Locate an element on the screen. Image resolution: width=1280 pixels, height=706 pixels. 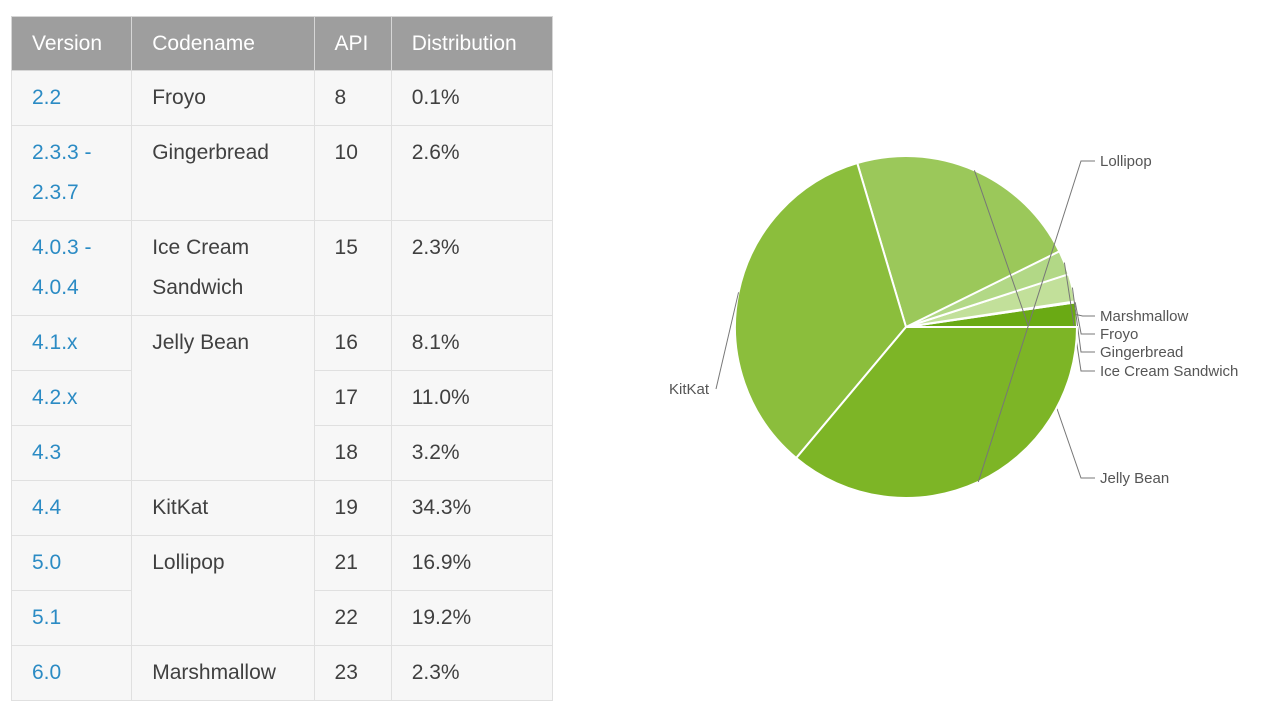
pie-label-marshmallow: Marshmallow is located at coordinates (1144, 316).